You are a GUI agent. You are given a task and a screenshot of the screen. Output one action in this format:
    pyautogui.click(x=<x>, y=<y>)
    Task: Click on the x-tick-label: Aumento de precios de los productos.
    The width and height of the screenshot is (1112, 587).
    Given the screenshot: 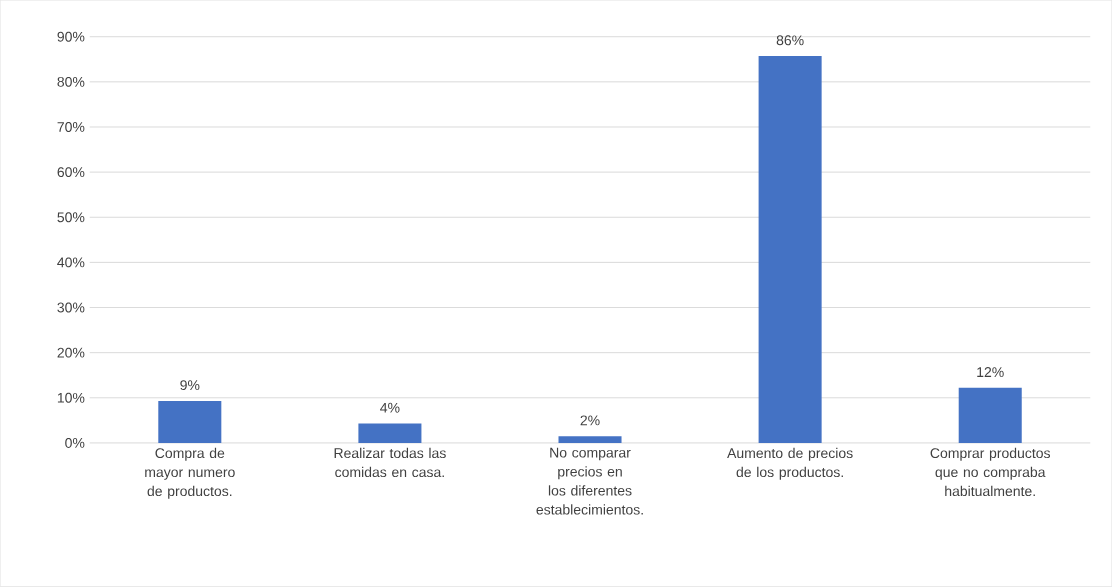 What is the action you would take?
    pyautogui.click(x=790, y=463)
    